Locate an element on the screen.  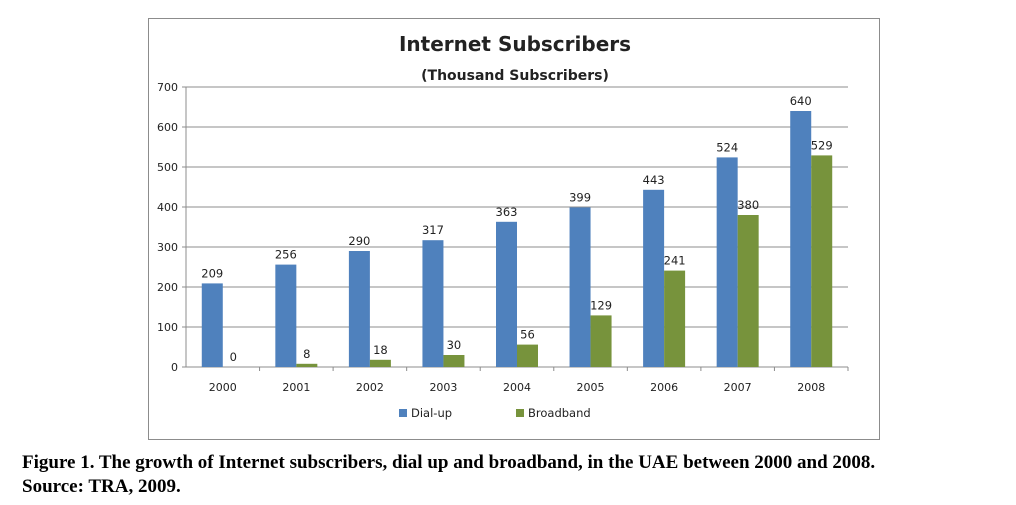
figure-source: Source: TRA, 2009. is located at coordinates (101, 486).